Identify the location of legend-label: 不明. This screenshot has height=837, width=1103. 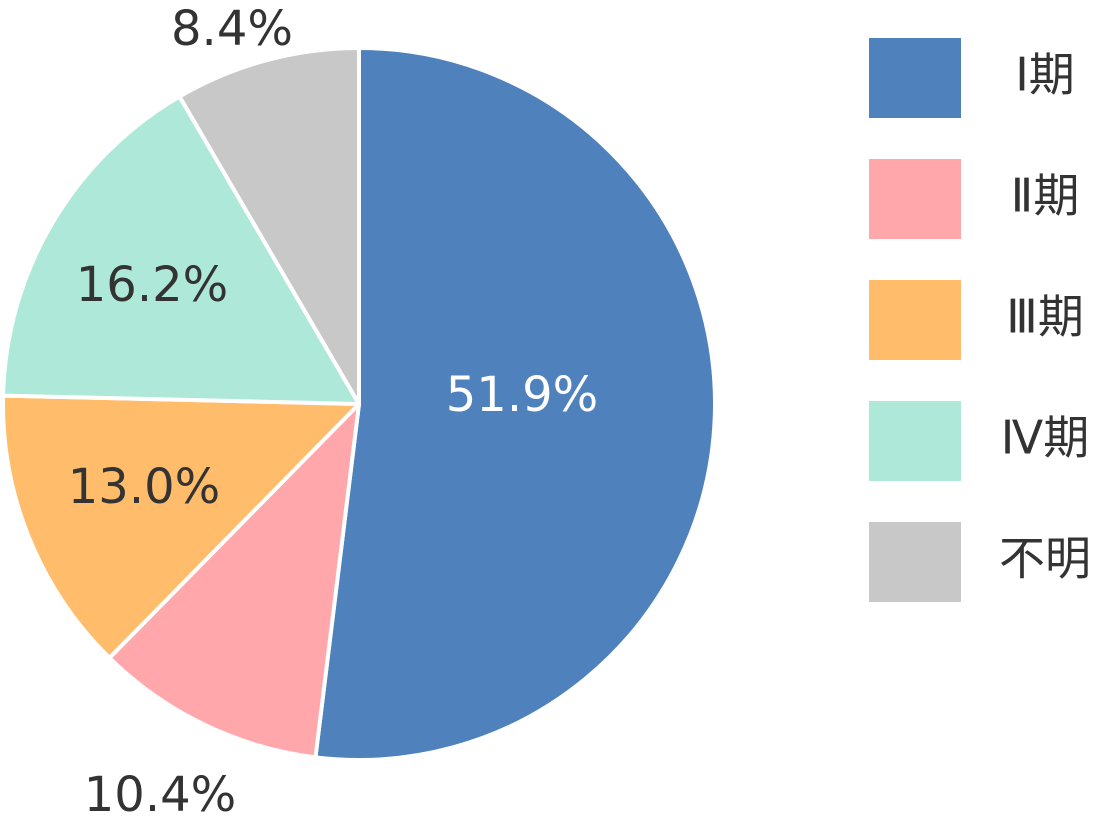
(1045, 559).